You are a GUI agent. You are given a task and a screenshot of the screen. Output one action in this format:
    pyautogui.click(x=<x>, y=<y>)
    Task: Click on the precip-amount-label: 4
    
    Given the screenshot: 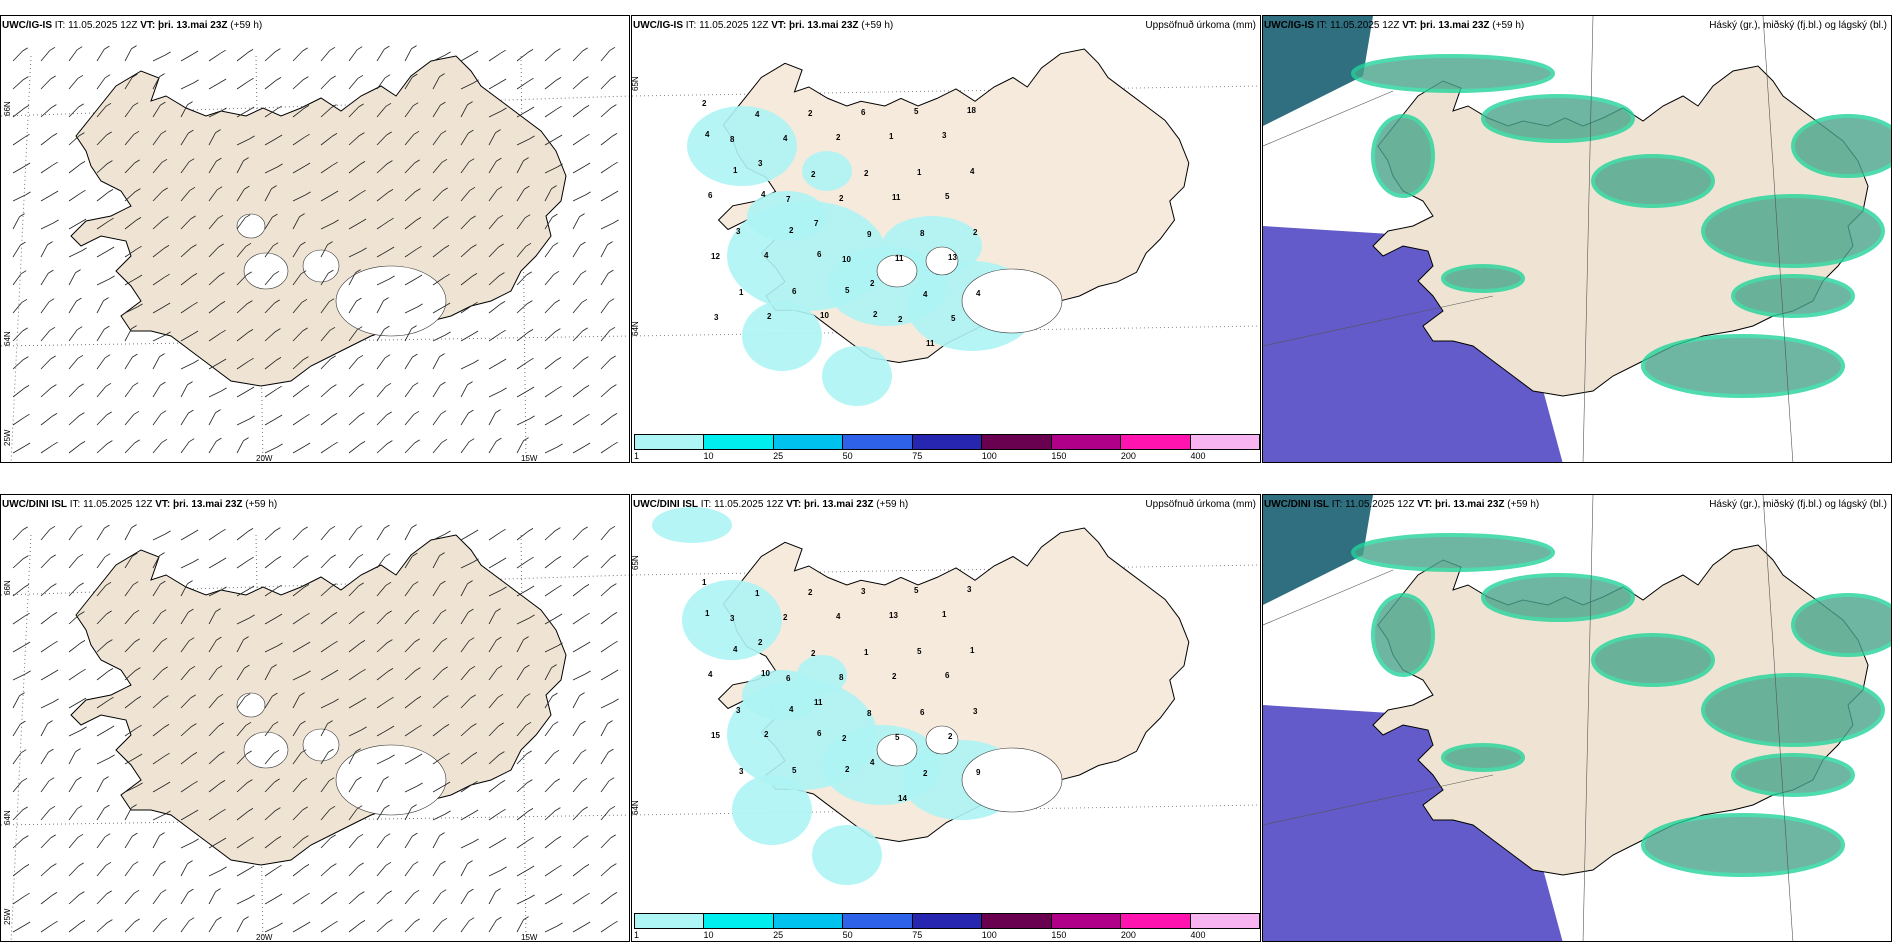 What is the action you would take?
    pyautogui.click(x=763, y=194)
    